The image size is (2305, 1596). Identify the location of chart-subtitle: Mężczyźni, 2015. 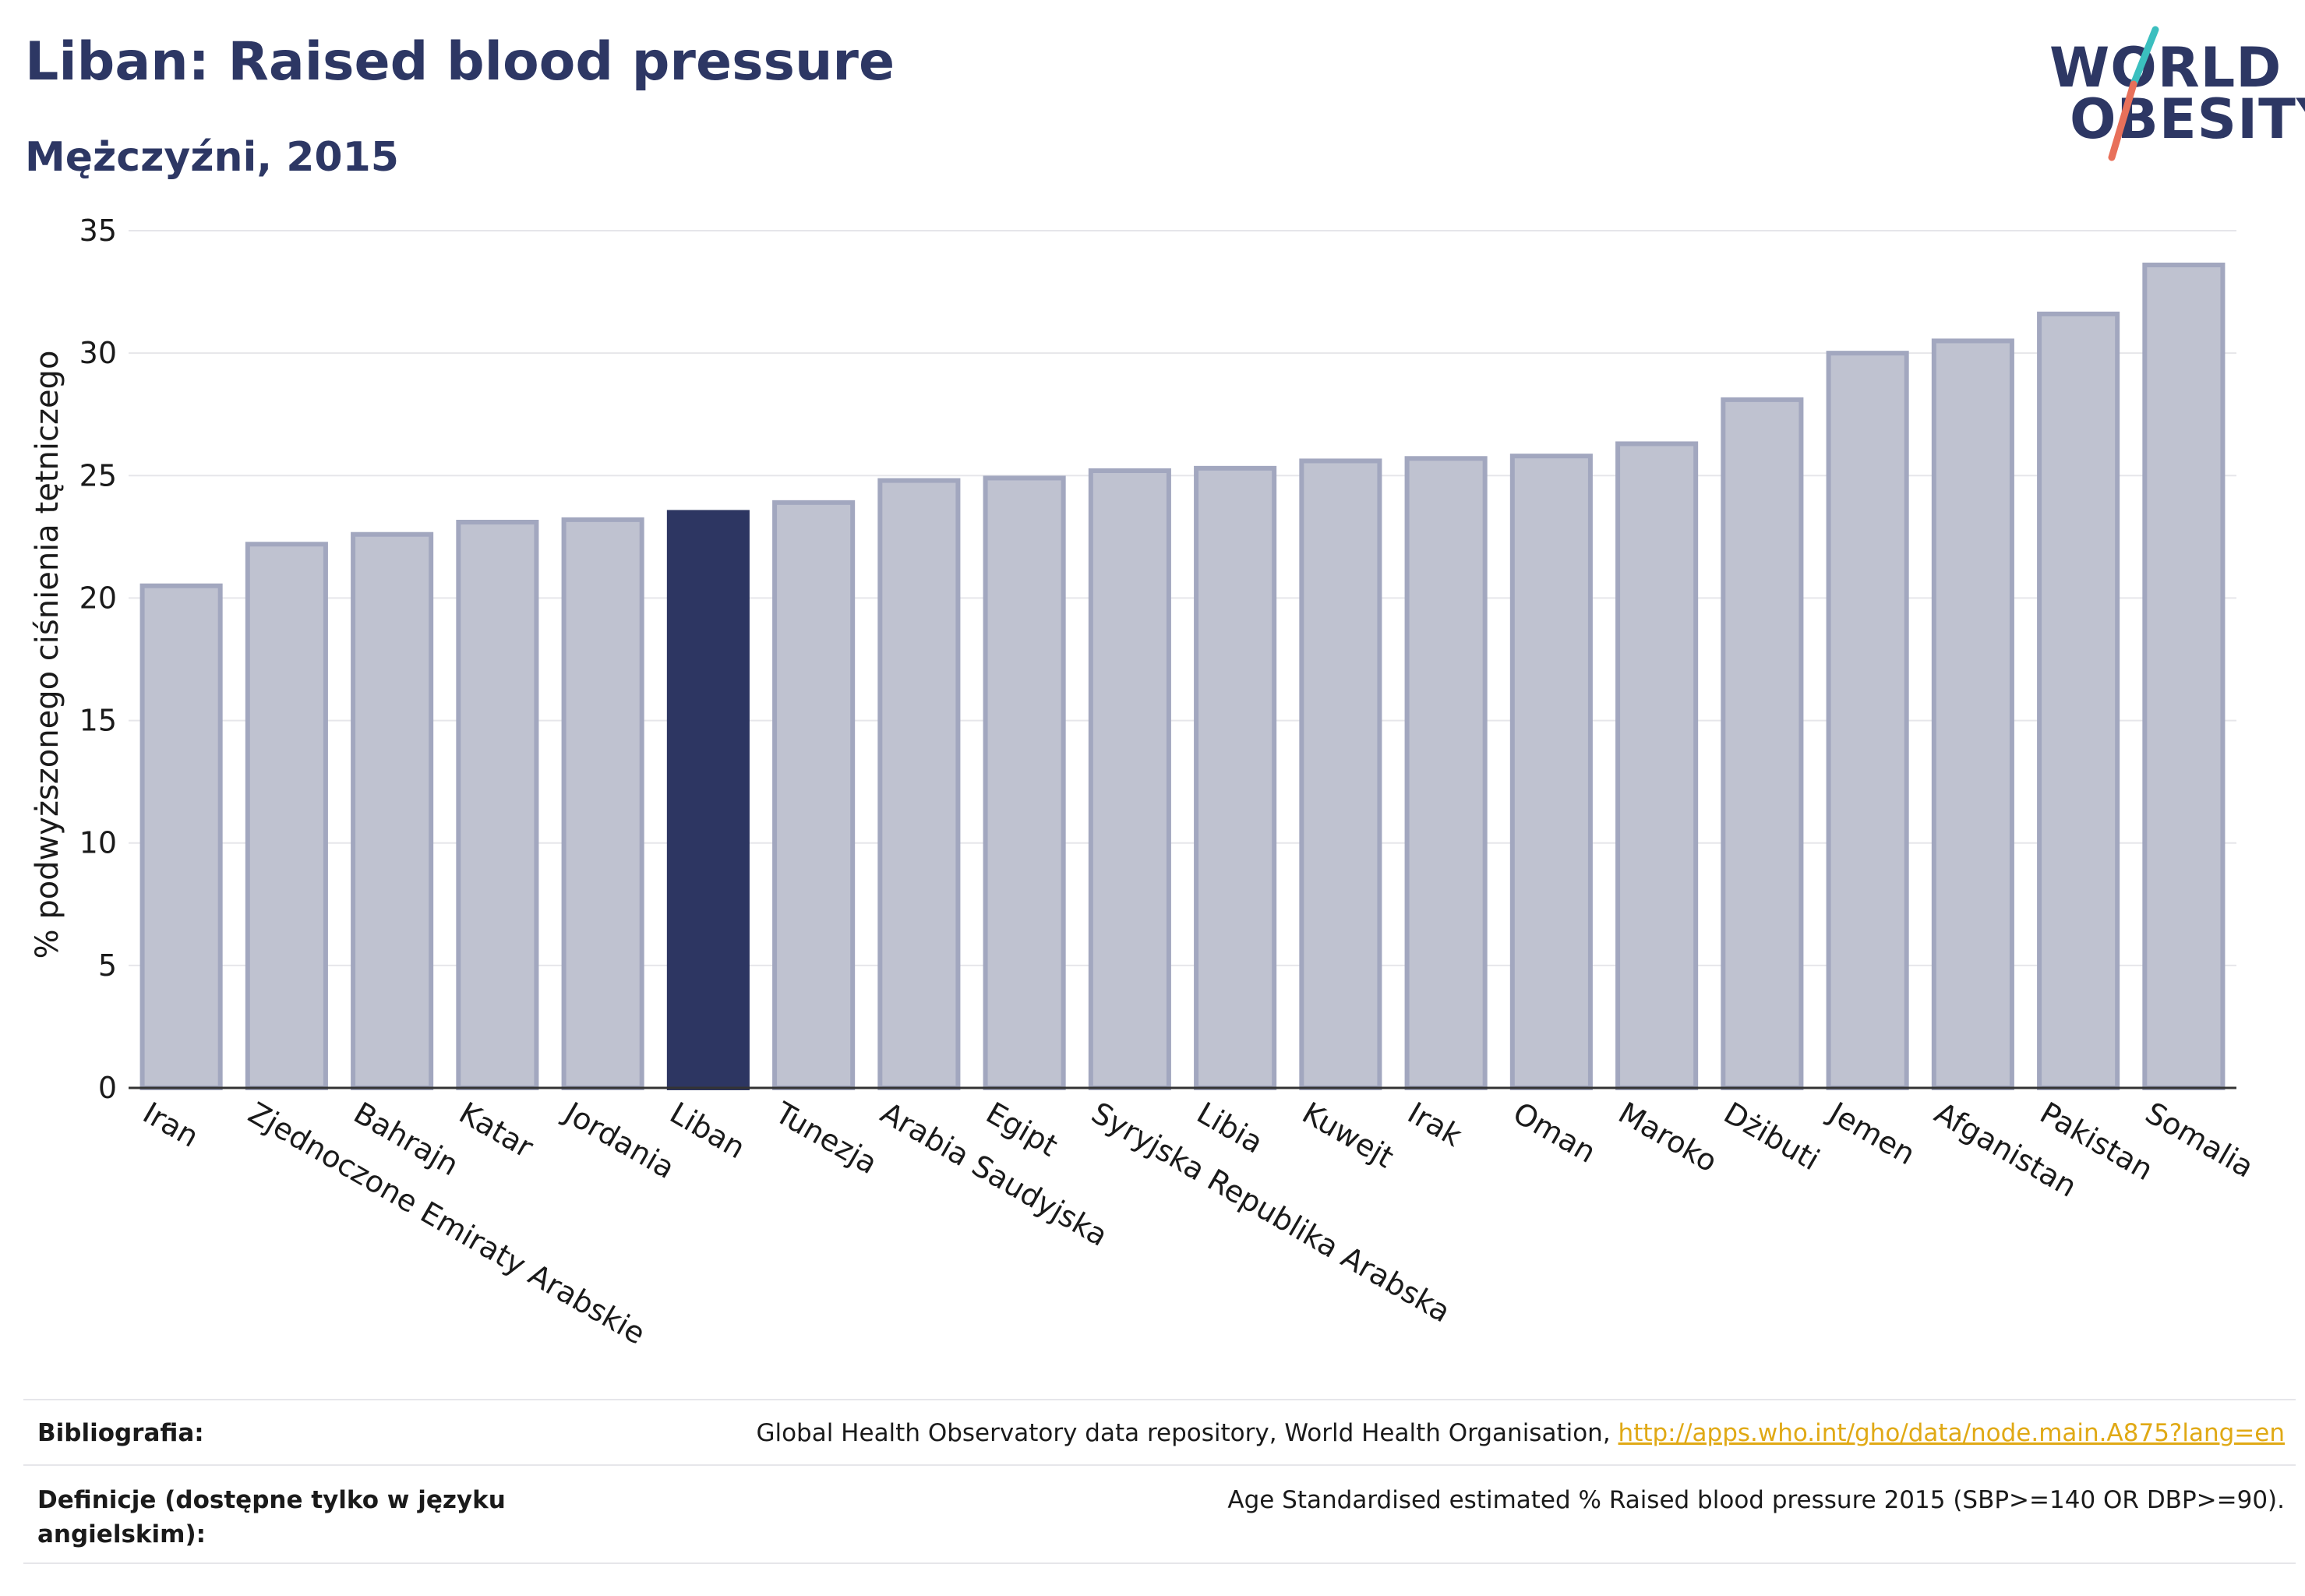
(212, 157).